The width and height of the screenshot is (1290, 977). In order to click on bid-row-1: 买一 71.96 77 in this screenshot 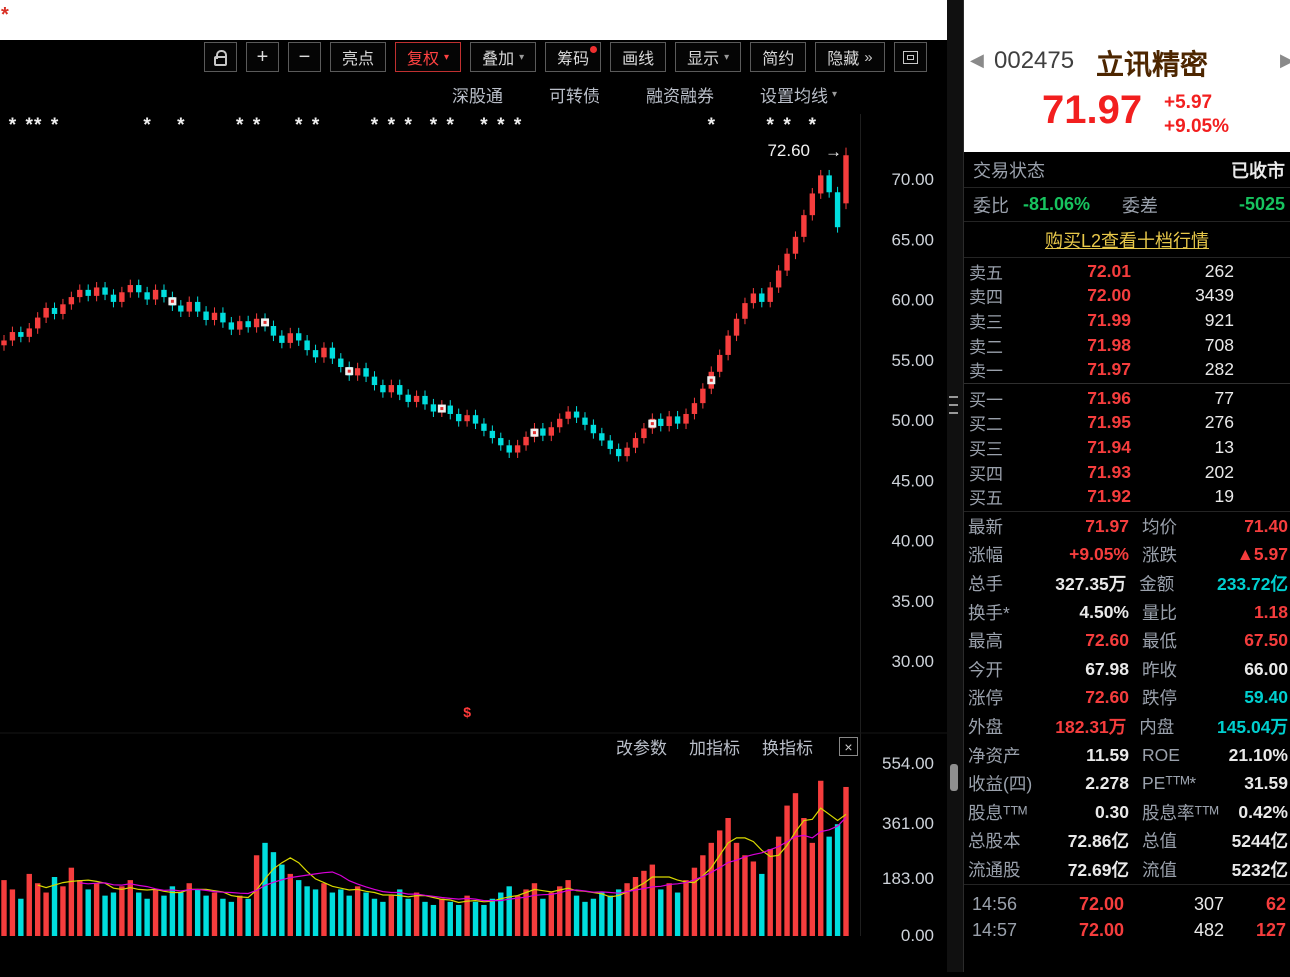, I will do `click(1127, 398)`.